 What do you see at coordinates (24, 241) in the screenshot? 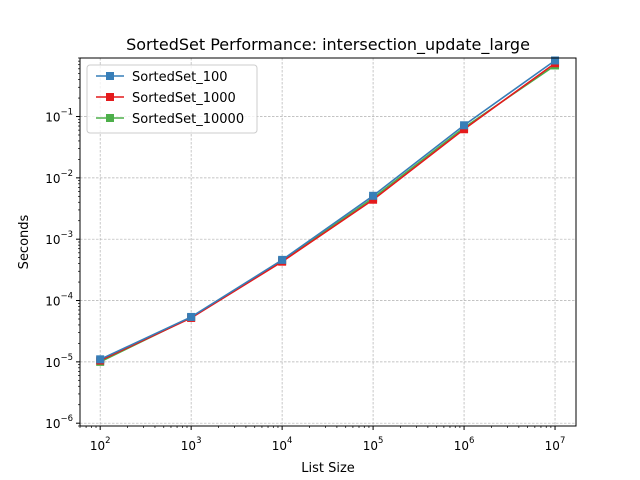
I see `y-axis-label: Seconds` at bounding box center [24, 241].